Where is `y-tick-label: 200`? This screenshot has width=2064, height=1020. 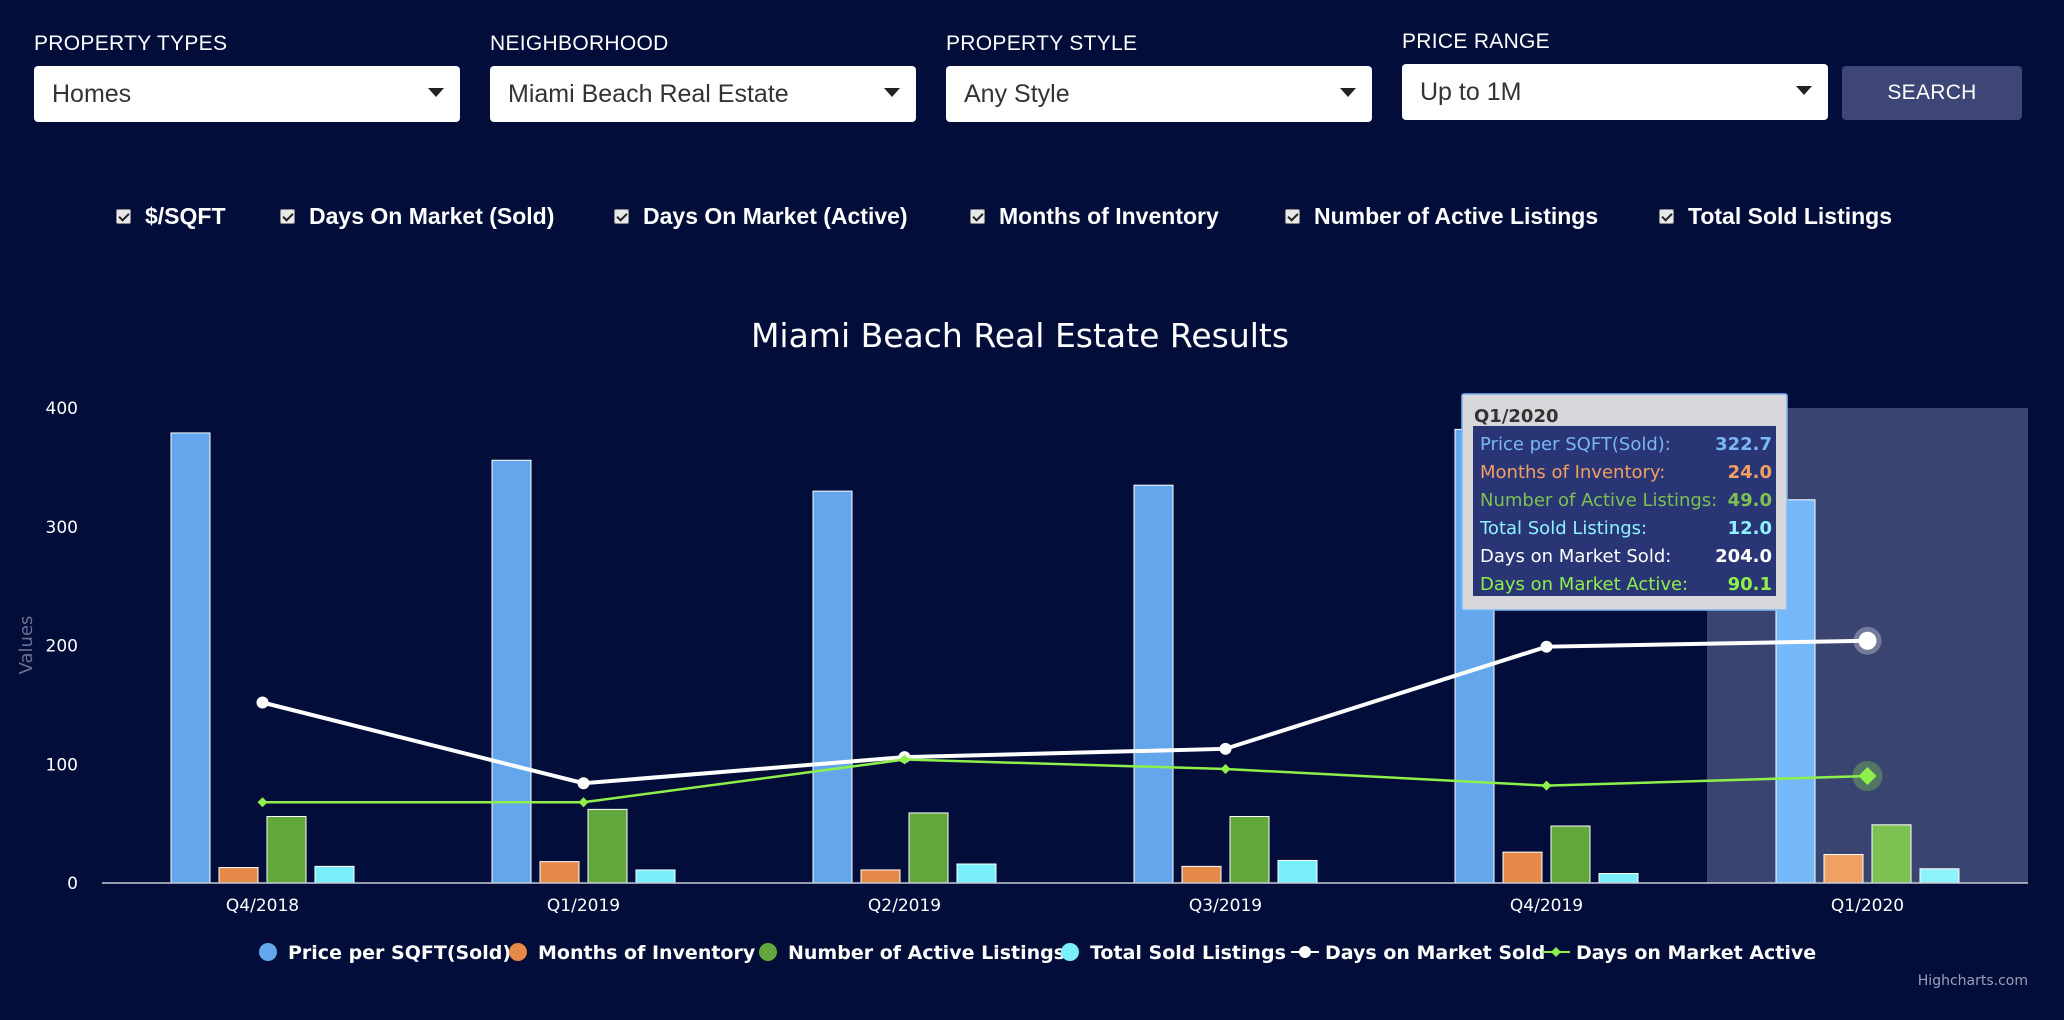 y-tick-label: 200 is located at coordinates (62, 647).